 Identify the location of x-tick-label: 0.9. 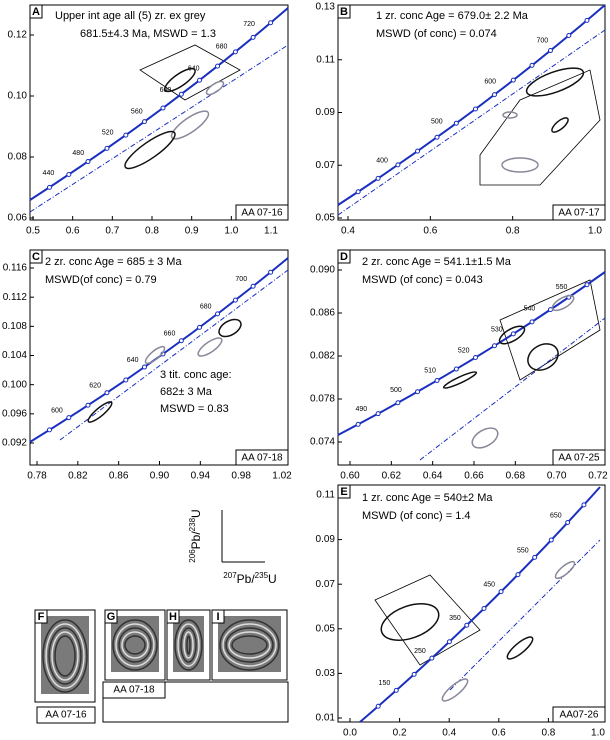
(192, 231).